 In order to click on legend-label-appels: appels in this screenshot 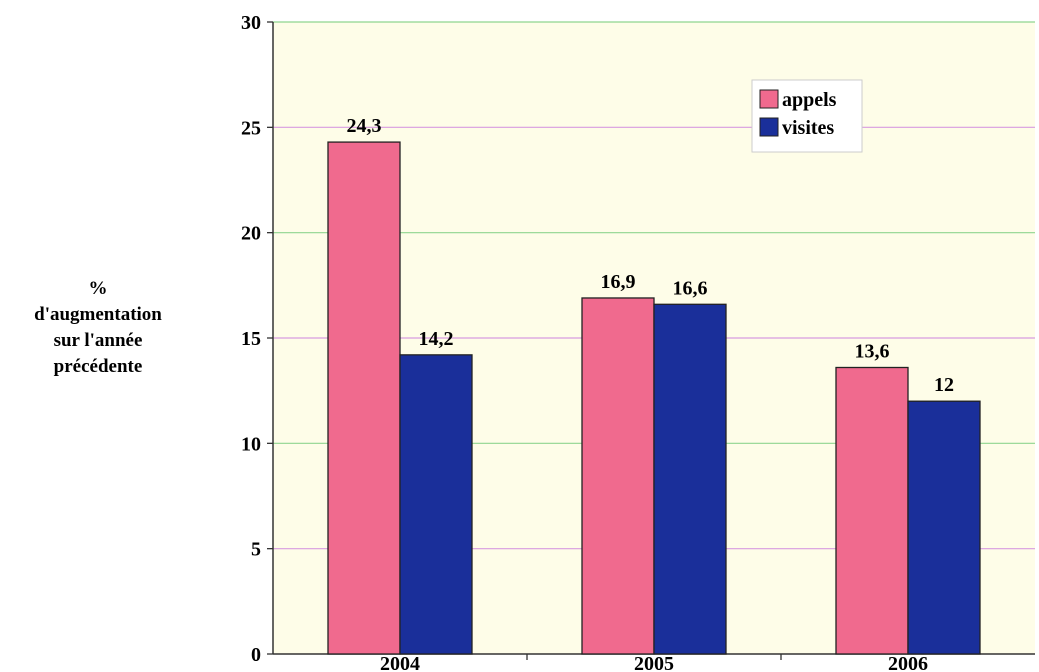, I will do `click(809, 100)`.